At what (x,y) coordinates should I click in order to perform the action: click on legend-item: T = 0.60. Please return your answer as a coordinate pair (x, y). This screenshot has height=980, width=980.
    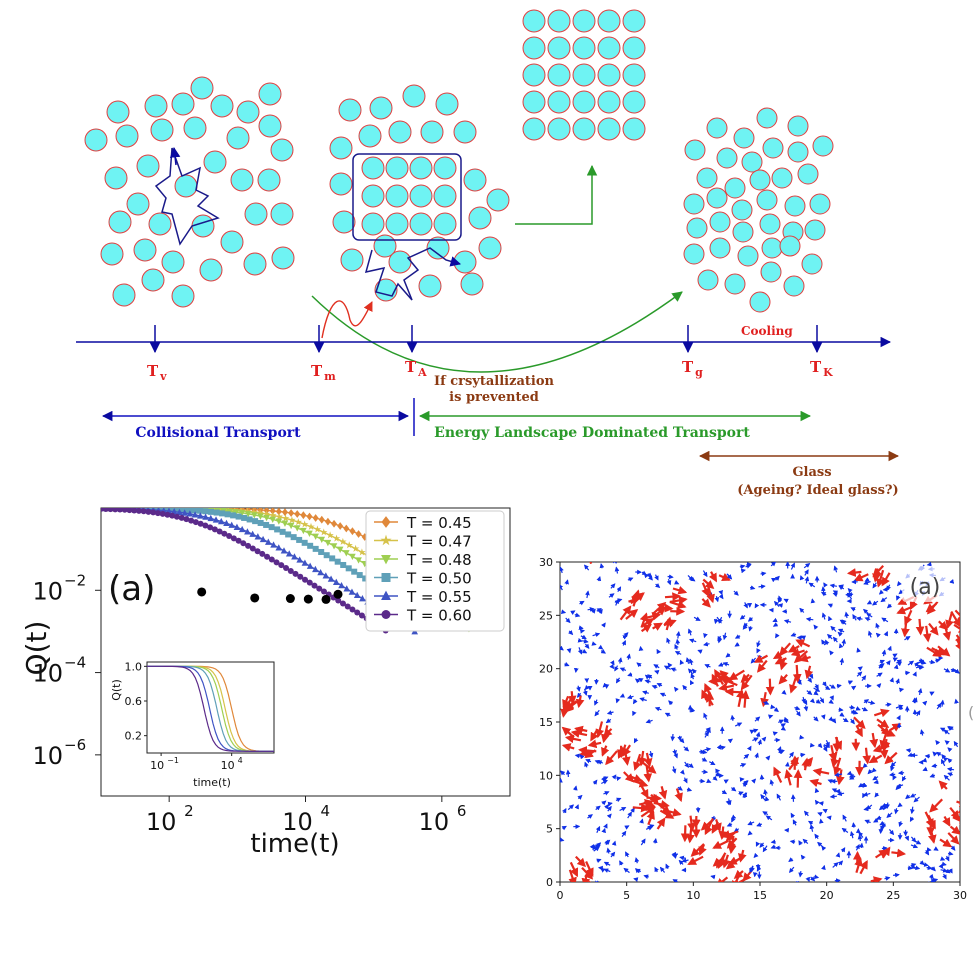
    Looking at the image, I should click on (423, 616).